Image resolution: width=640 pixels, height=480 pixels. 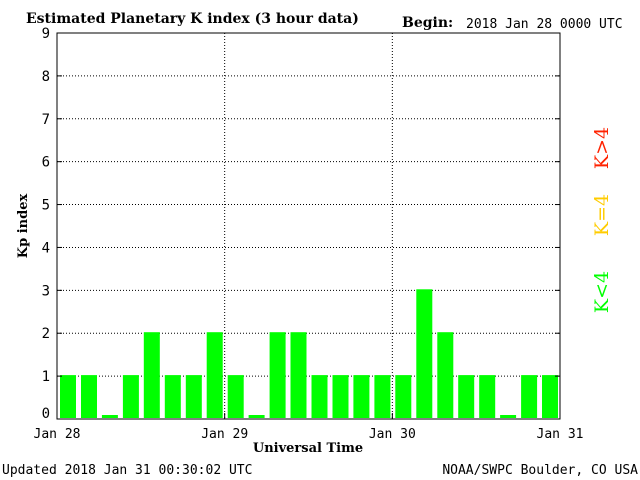 I want to click on y-tick-label: 9, so click(x=46, y=34).